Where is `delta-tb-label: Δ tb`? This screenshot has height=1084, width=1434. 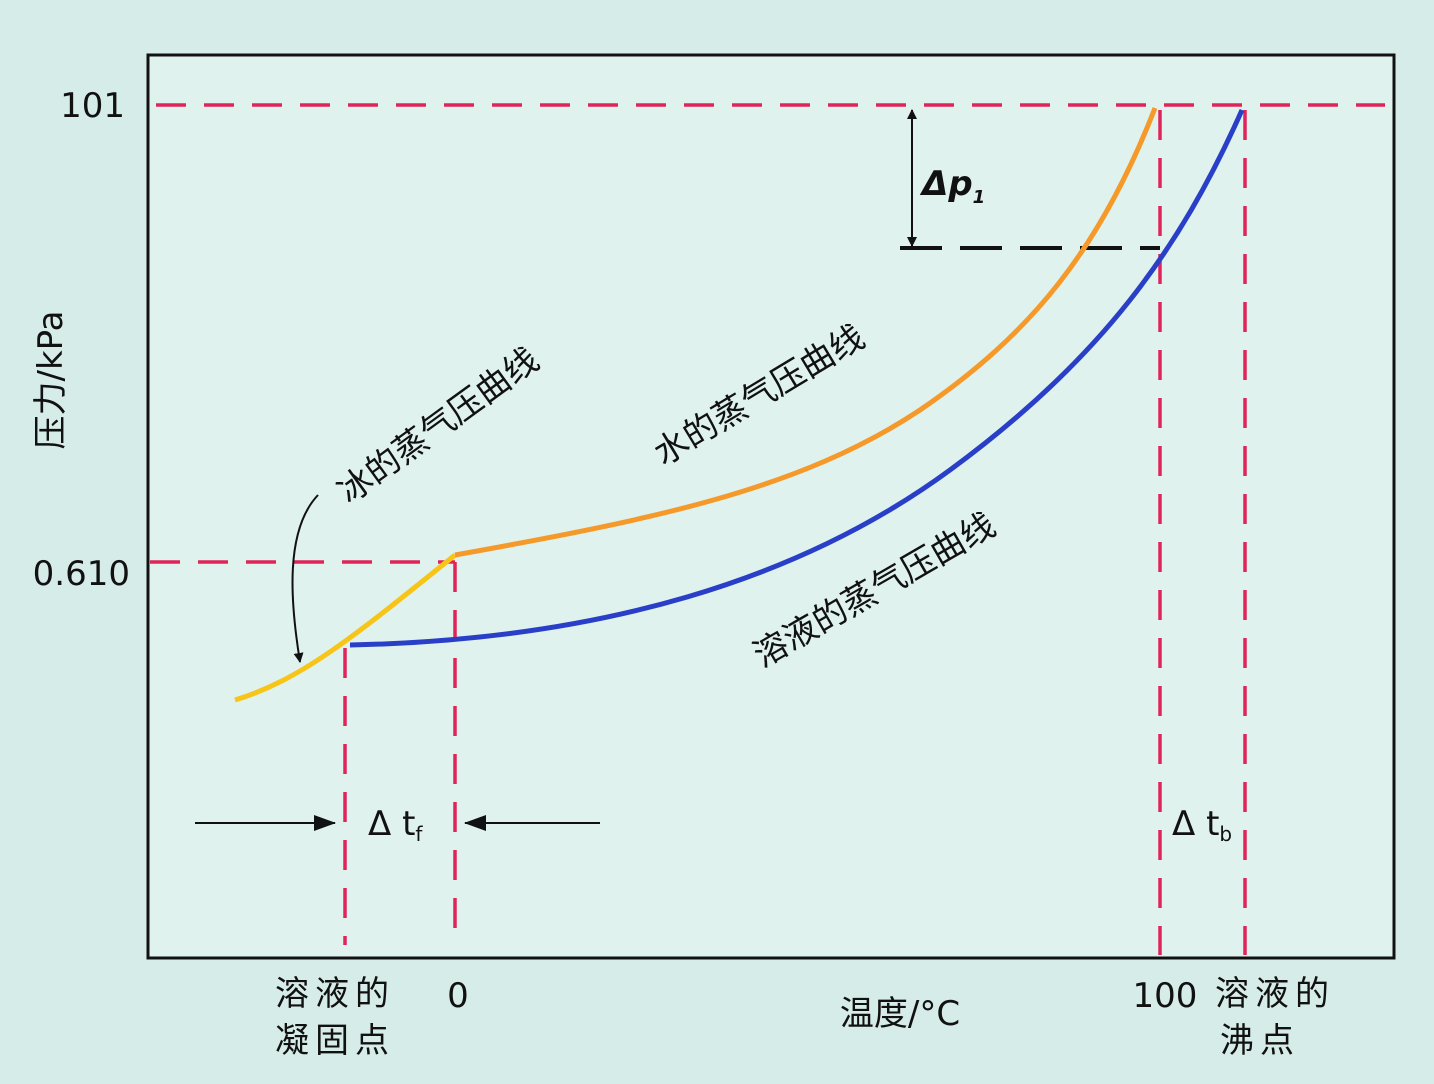 delta-tb-label: Δ tb is located at coordinates (1202, 825).